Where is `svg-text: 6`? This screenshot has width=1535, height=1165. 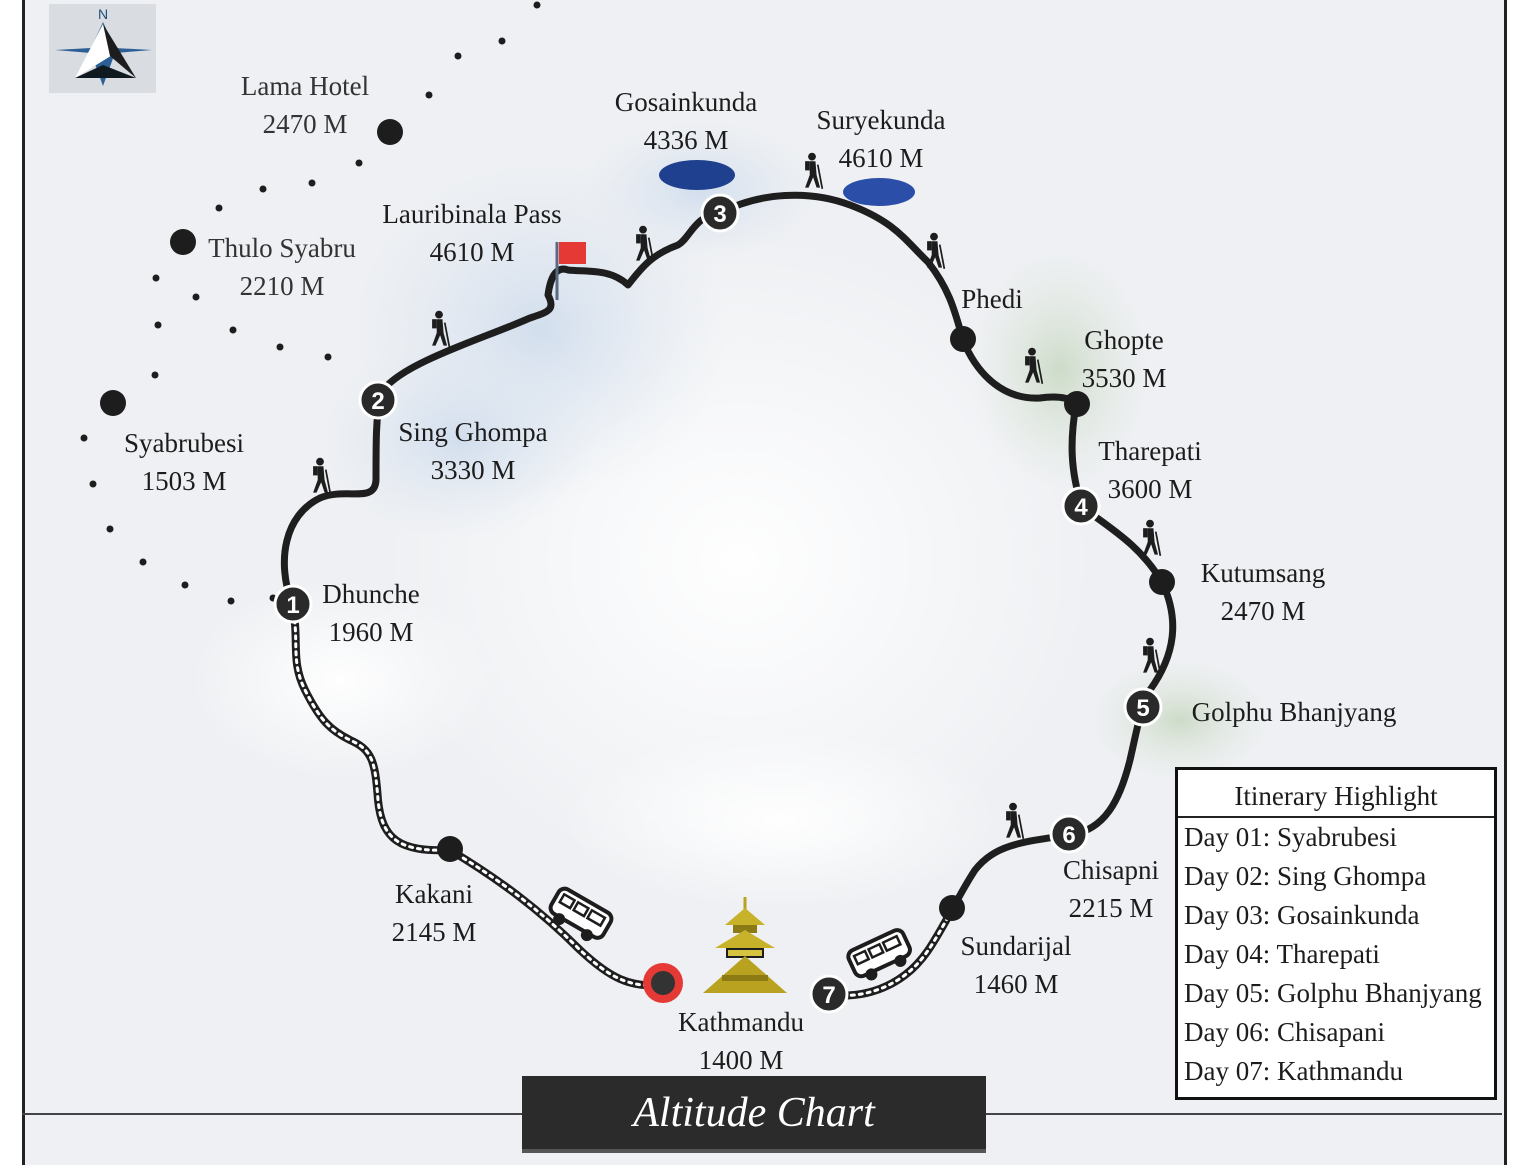 svg-text: 6 is located at coordinates (1068, 835).